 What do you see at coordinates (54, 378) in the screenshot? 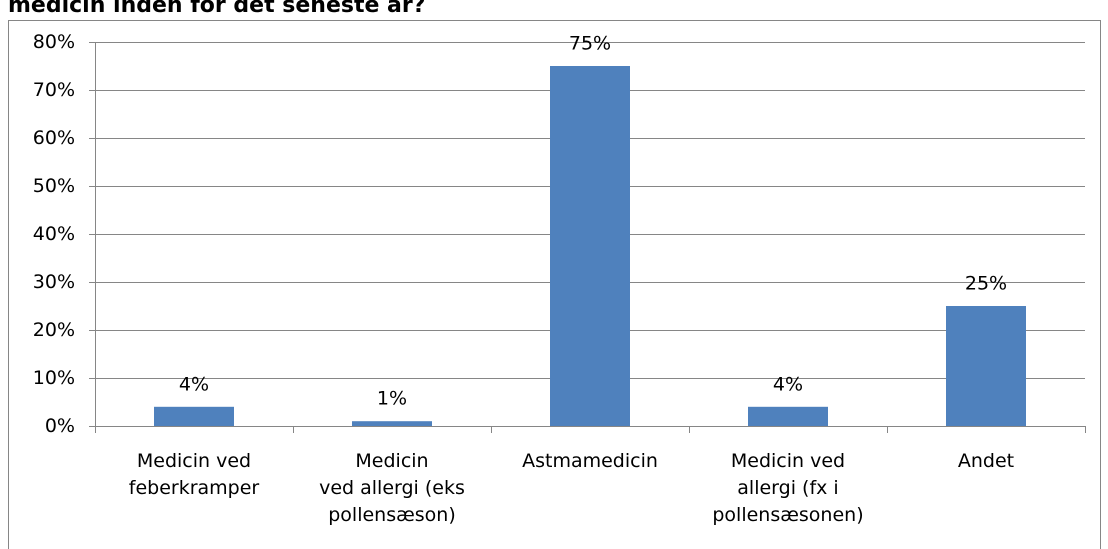
I see `y-tick-label: 10%` at bounding box center [54, 378].